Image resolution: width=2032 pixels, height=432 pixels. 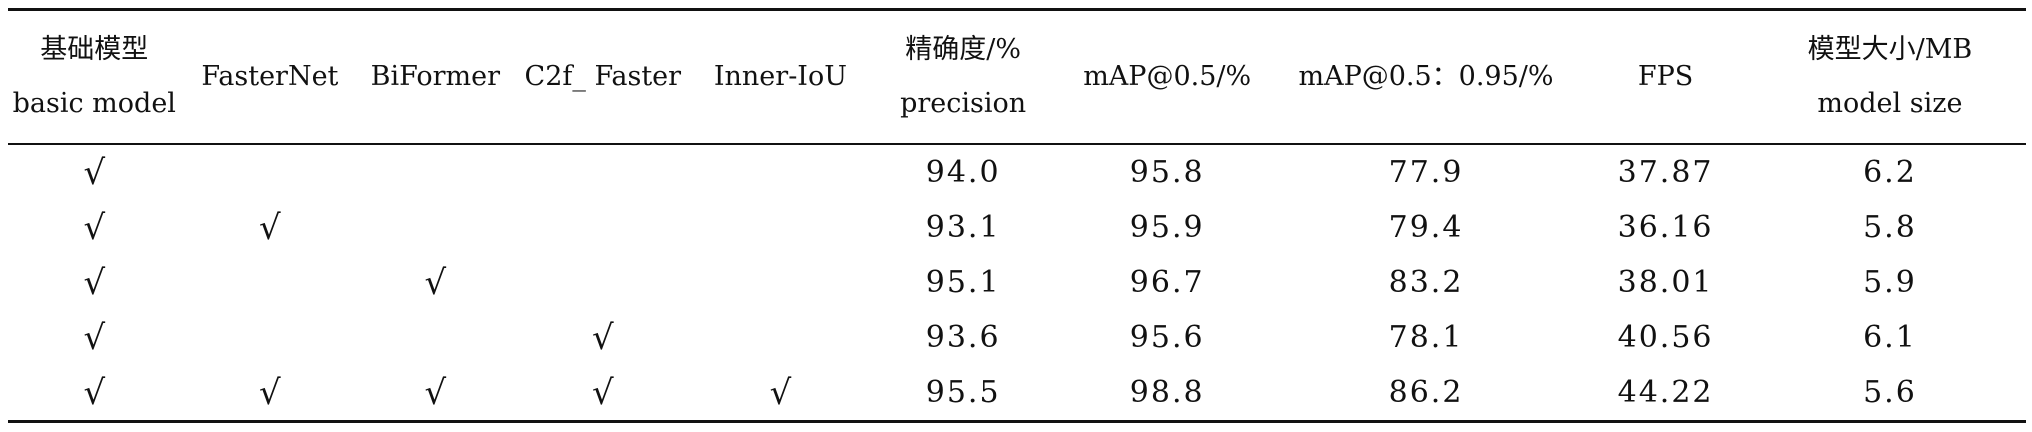 What do you see at coordinates (780, 392) in the screenshot?
I see `cell-inner-iou-check: √` at bounding box center [780, 392].